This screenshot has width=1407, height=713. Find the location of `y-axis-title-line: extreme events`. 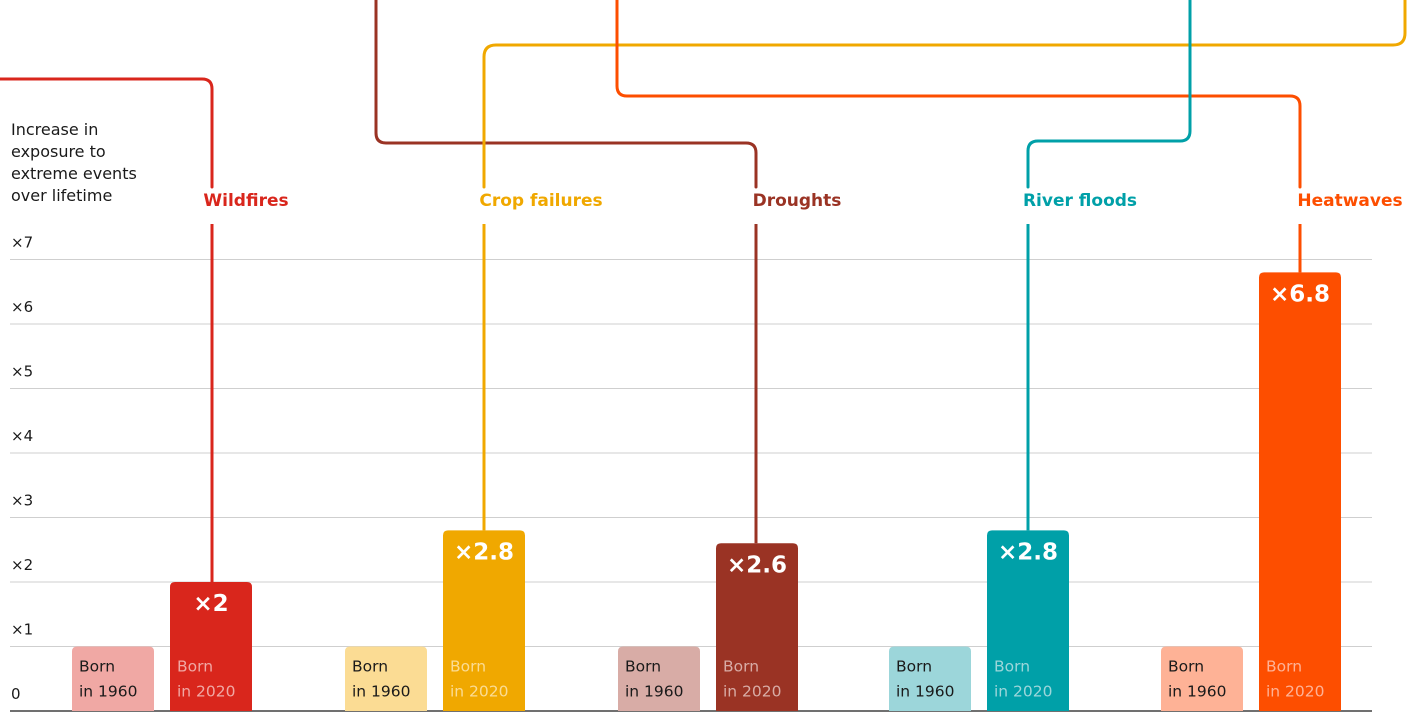

y-axis-title-line: extreme events is located at coordinates (74, 173).